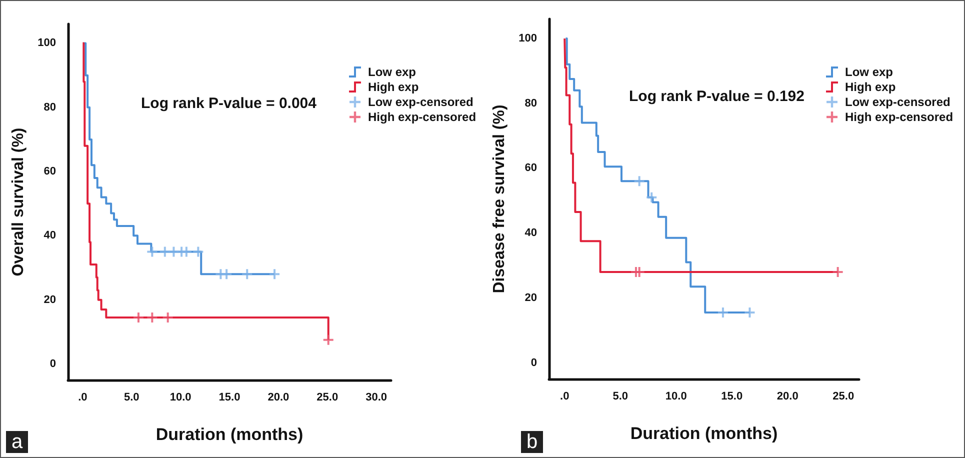 The image size is (965, 458). What do you see at coordinates (716, 96) in the screenshot?
I see `annotation: Log rank P-value = 0.192` at bounding box center [716, 96].